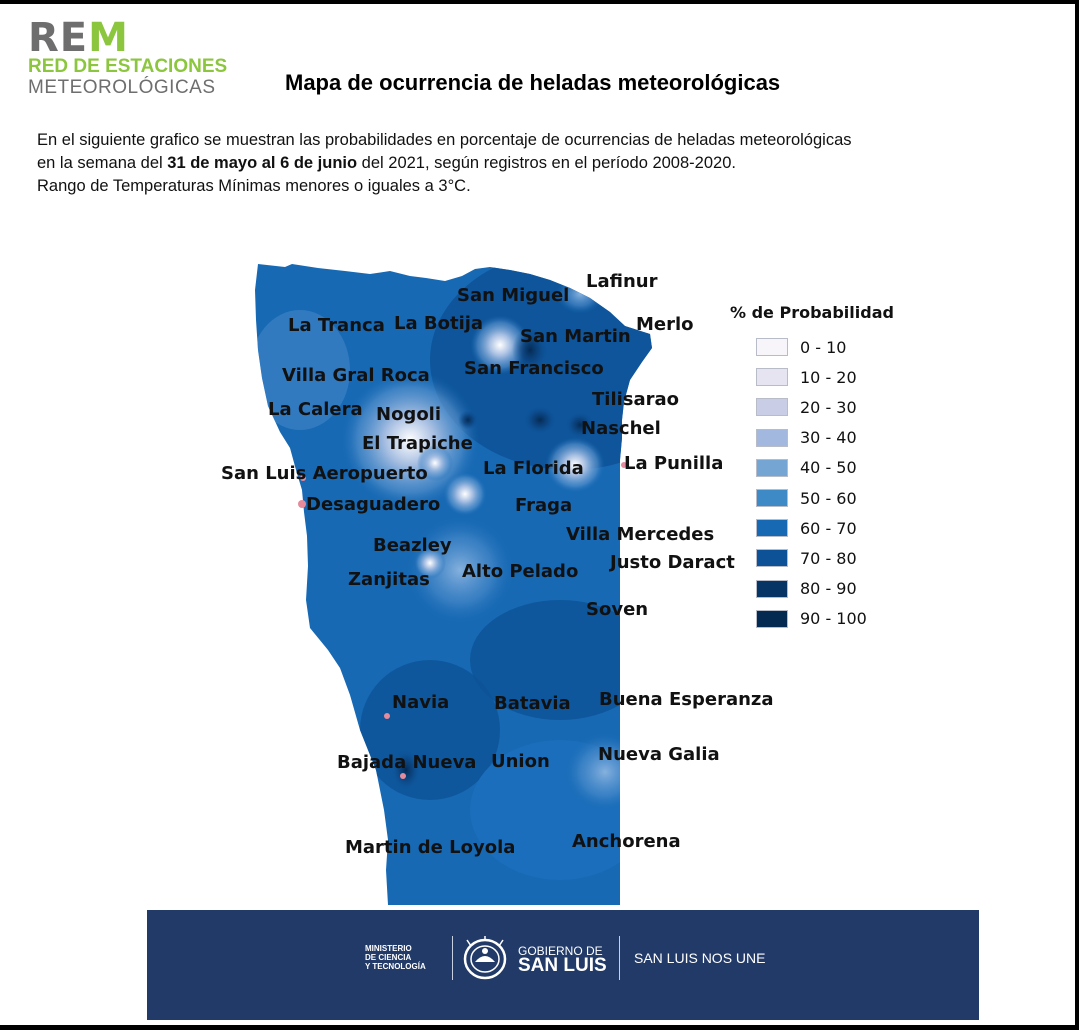  Describe the element at coordinates (122, 87) in the screenshot. I see `rem-logo-line2: METEOROLÓGICAS` at that location.